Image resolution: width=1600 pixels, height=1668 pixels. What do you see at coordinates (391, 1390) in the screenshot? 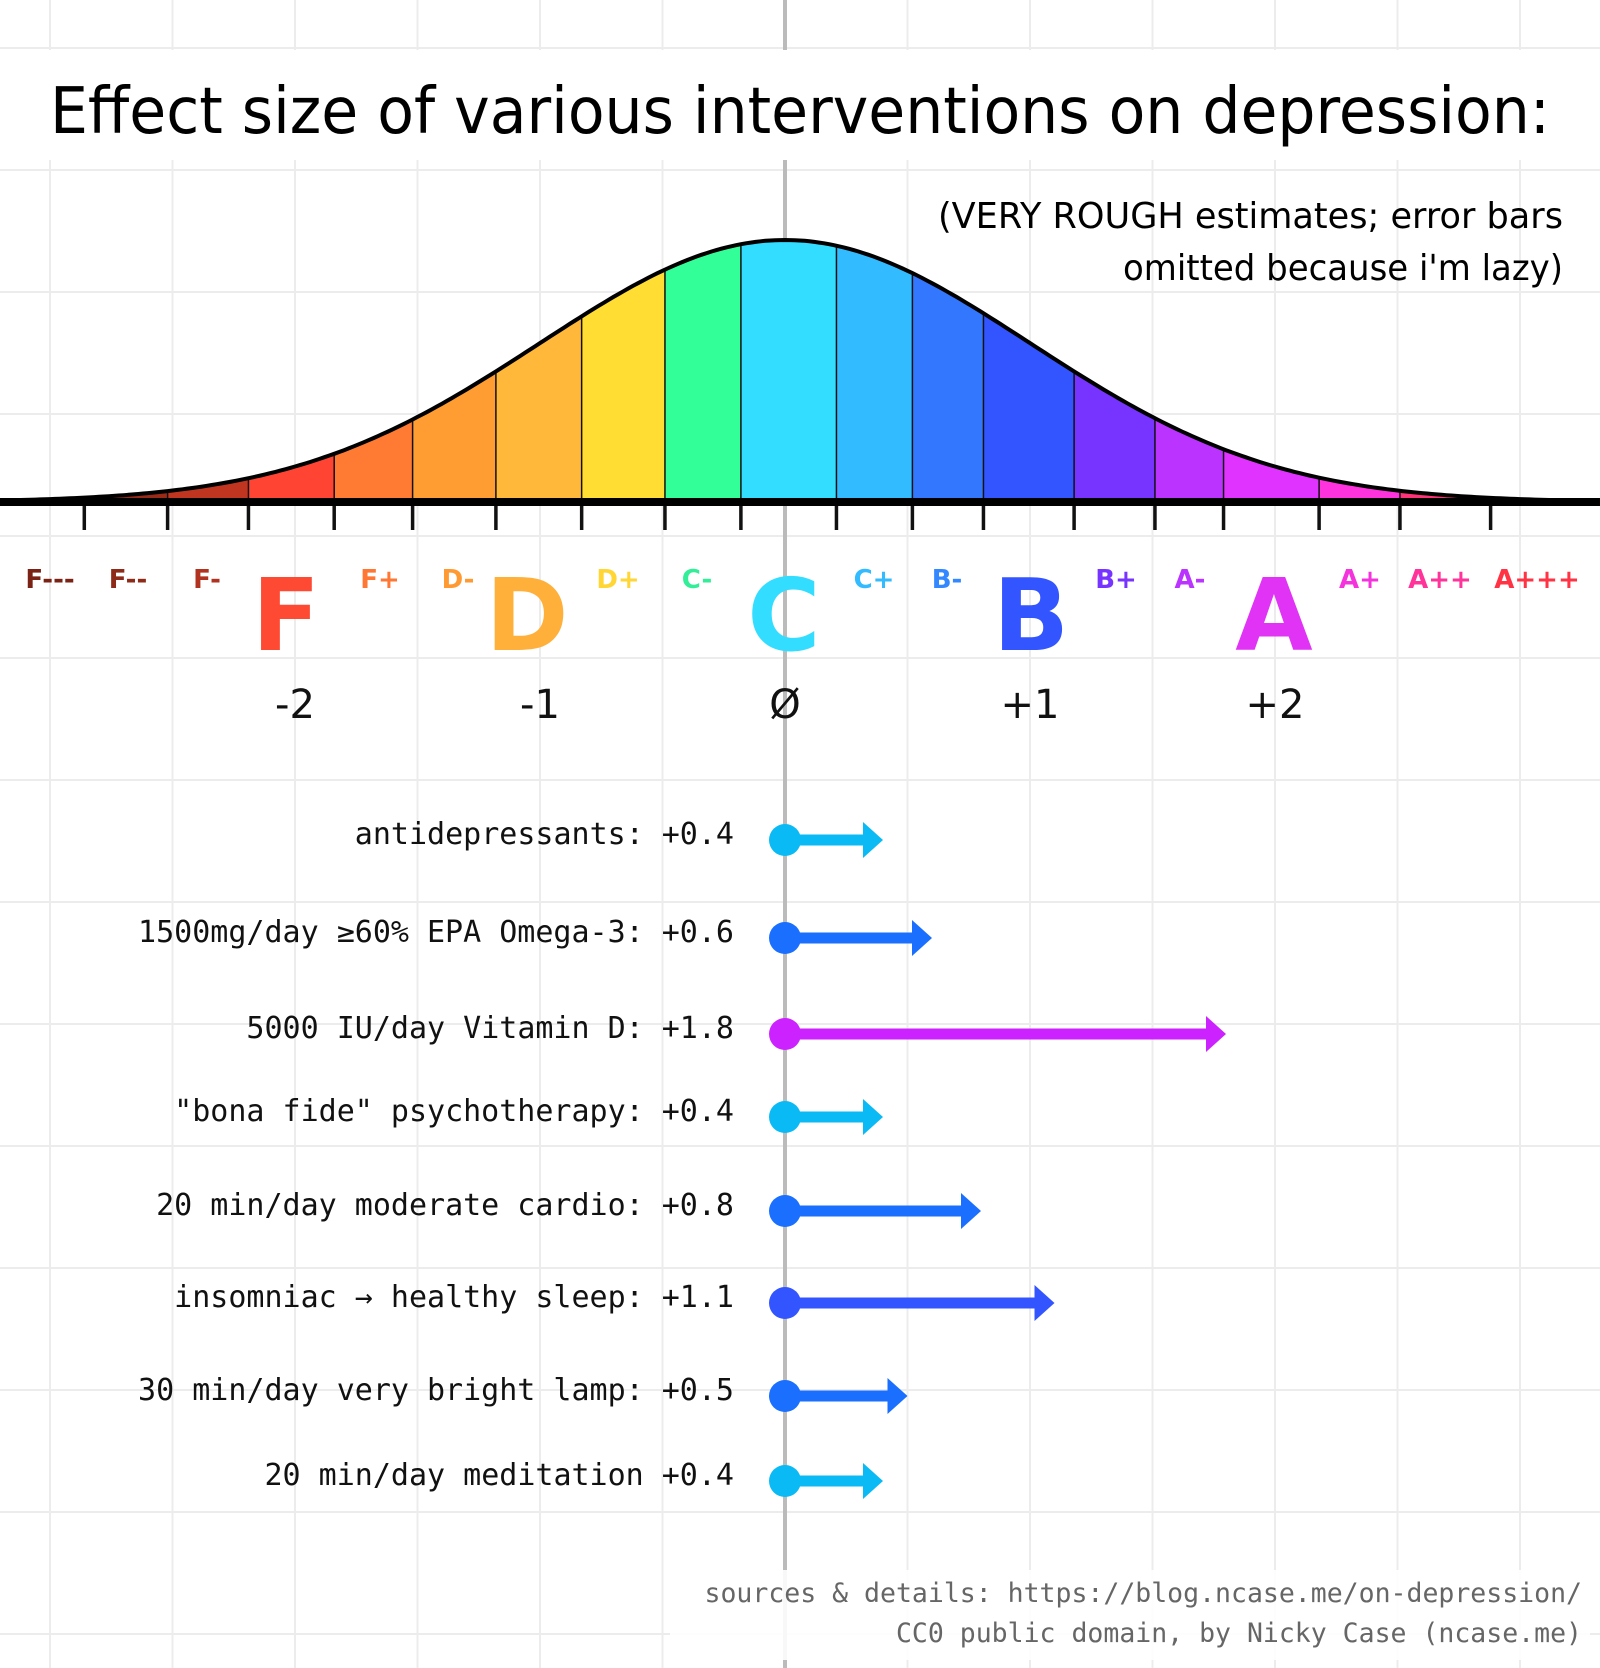
I see `intervention-name: 30 min/day very bright lamp:` at bounding box center [391, 1390].